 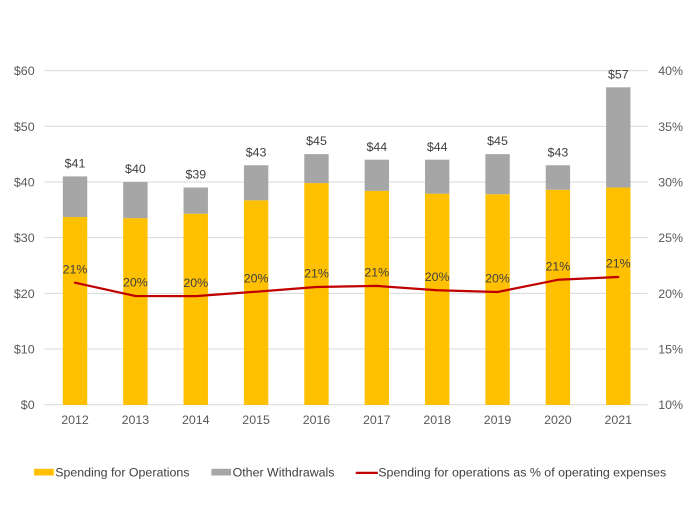 What do you see at coordinates (24, 238) in the screenshot?
I see `svg-text: $30` at bounding box center [24, 238].